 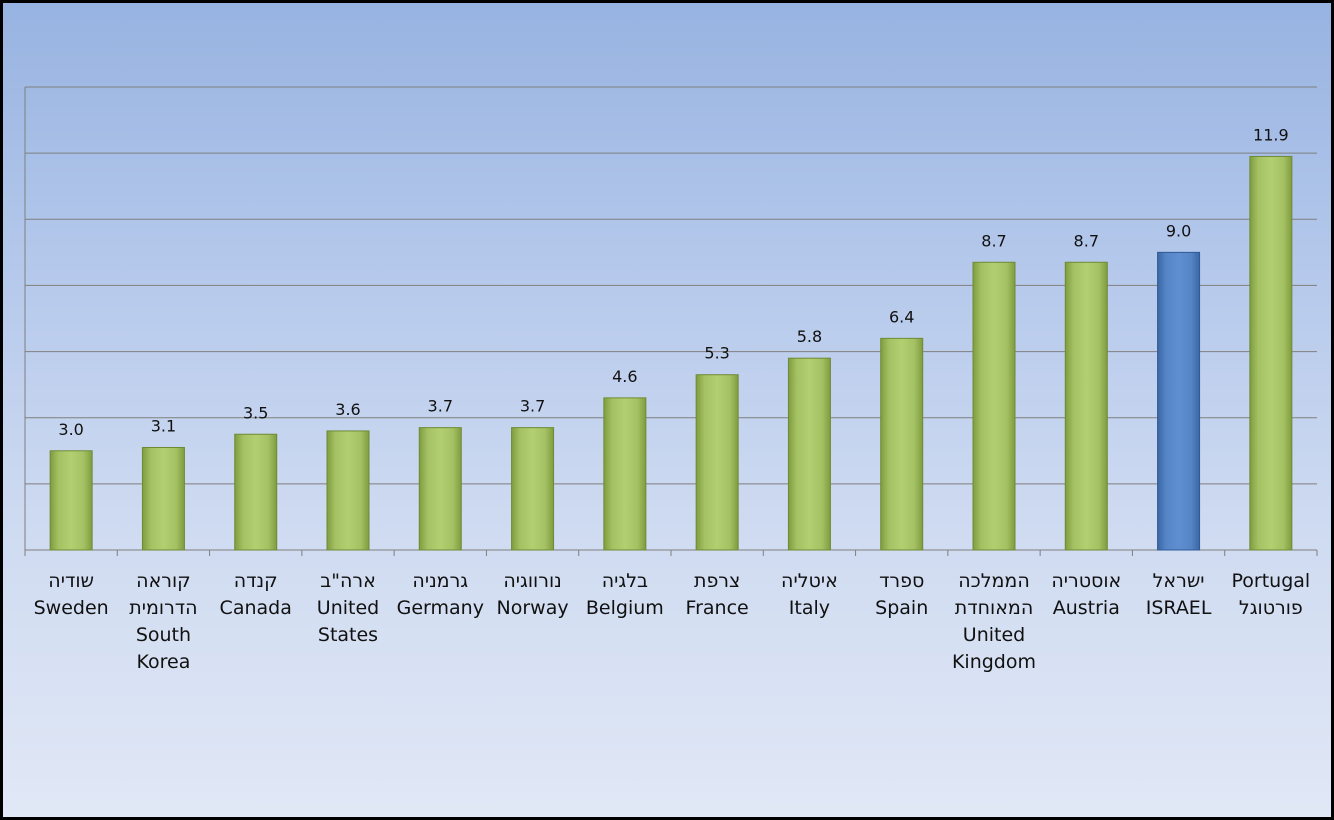 I want to click on category-label: צרפת, so click(x=717, y=581).